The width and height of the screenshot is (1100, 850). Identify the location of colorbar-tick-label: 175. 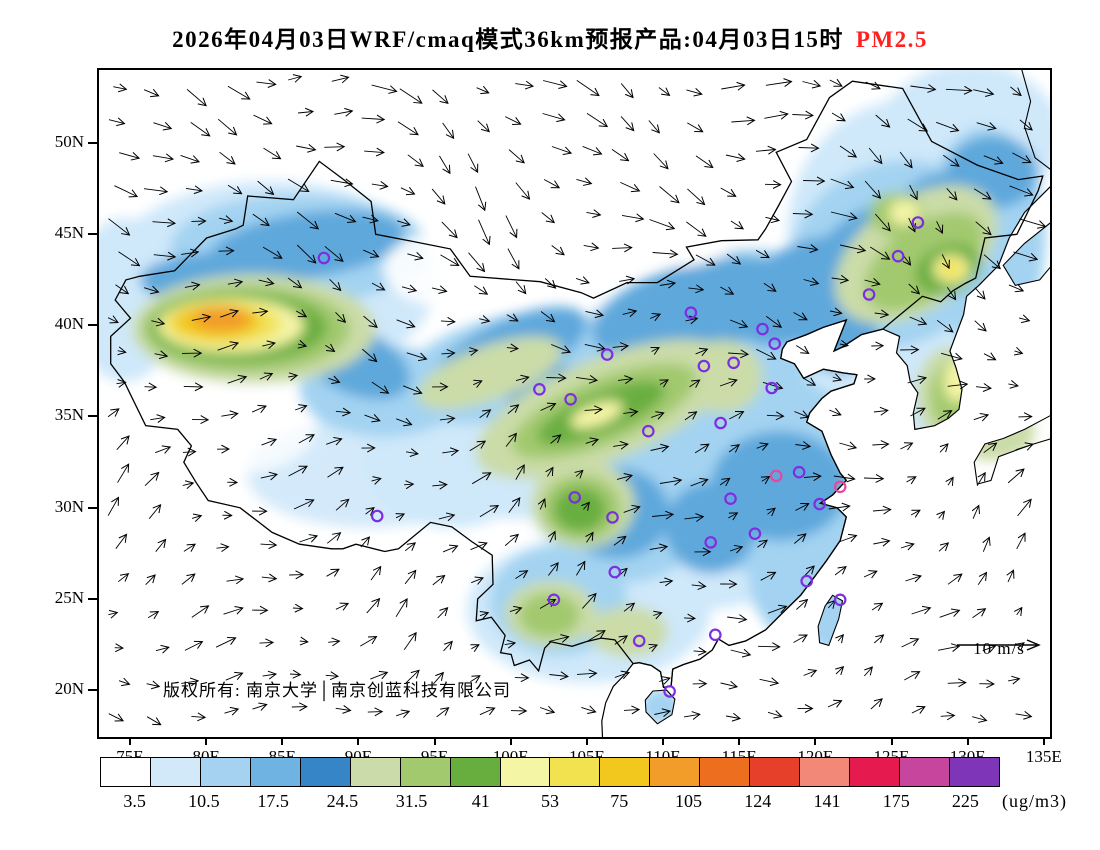
(896, 801).